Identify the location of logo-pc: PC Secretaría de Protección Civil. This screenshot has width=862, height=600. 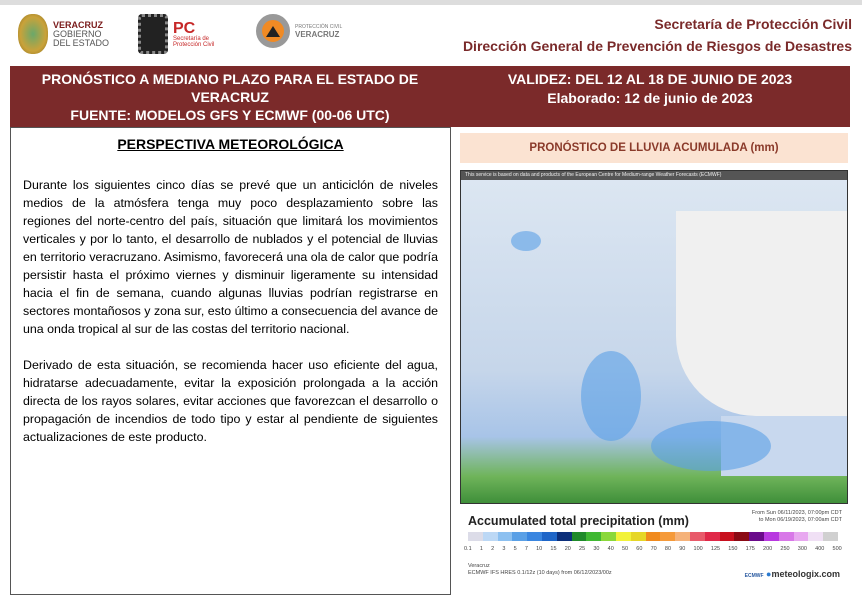
(176, 34).